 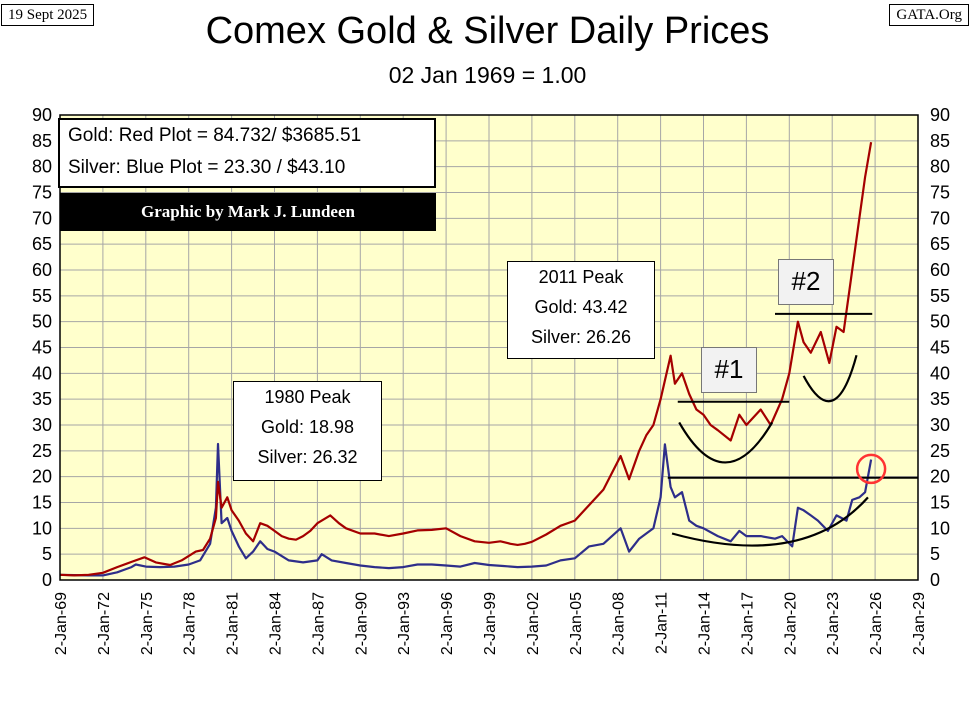 What do you see at coordinates (42, 322) in the screenshot?
I see `y-tick-label-left: 50` at bounding box center [42, 322].